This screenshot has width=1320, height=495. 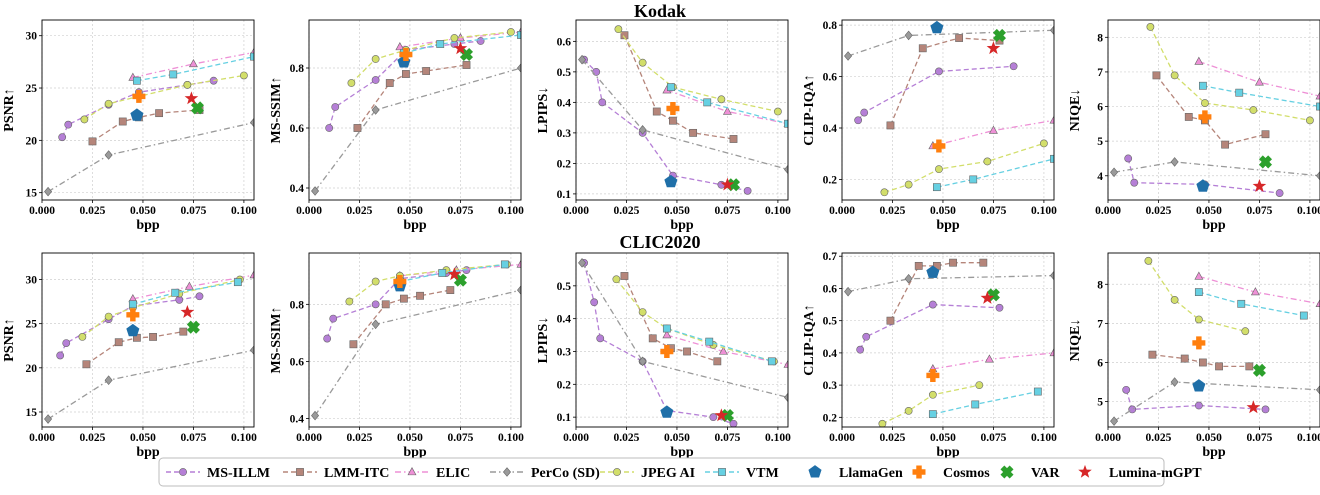 I want to click on ylabel-kodak-clip-iqa: CLIP-IQA↑, so click(x=809, y=110).